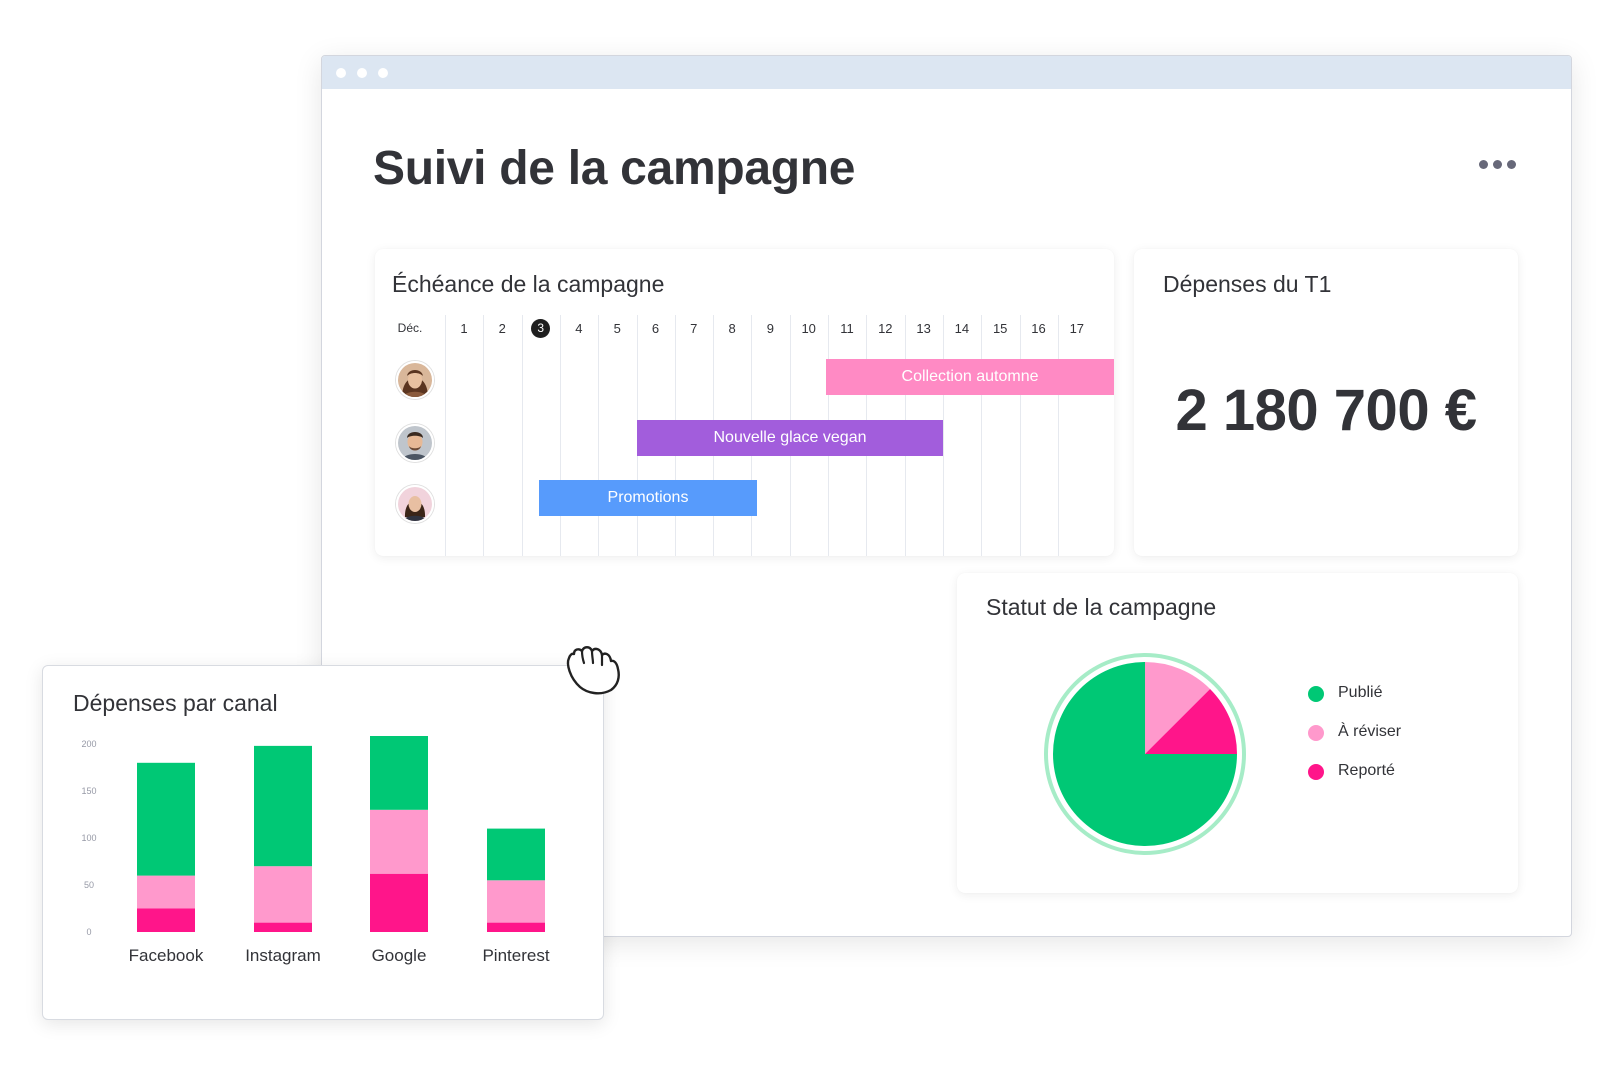 Image resolution: width=1600 pixels, height=1066 pixels. What do you see at coordinates (770, 328) in the screenshot?
I see `timeline-day-label: 9` at bounding box center [770, 328].